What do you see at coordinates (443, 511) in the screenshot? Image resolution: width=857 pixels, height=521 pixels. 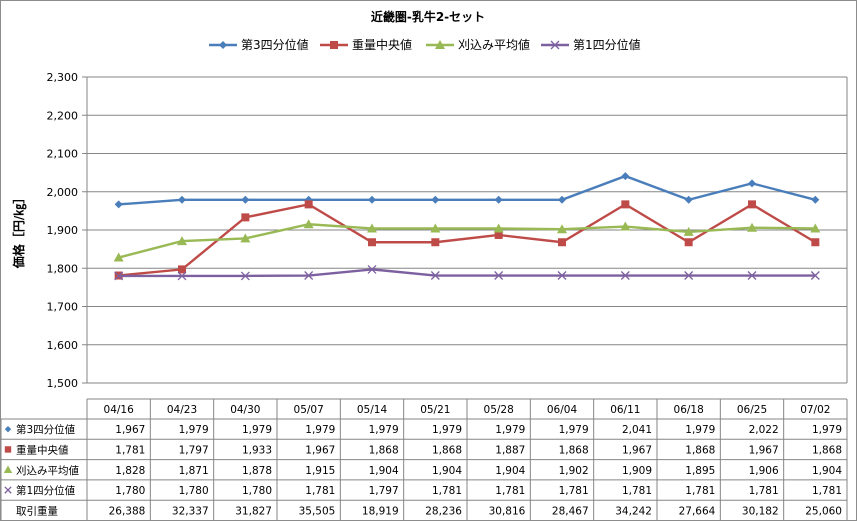 I see `data-label: 28,236` at bounding box center [443, 511].